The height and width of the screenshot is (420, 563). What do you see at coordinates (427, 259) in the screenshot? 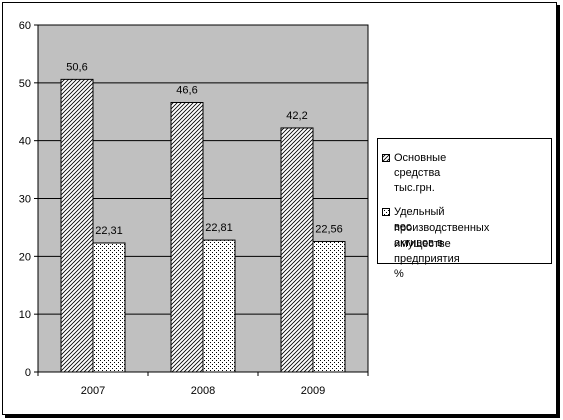
I see `legend-label-share-line3: имуществе предприятия %` at bounding box center [427, 259].